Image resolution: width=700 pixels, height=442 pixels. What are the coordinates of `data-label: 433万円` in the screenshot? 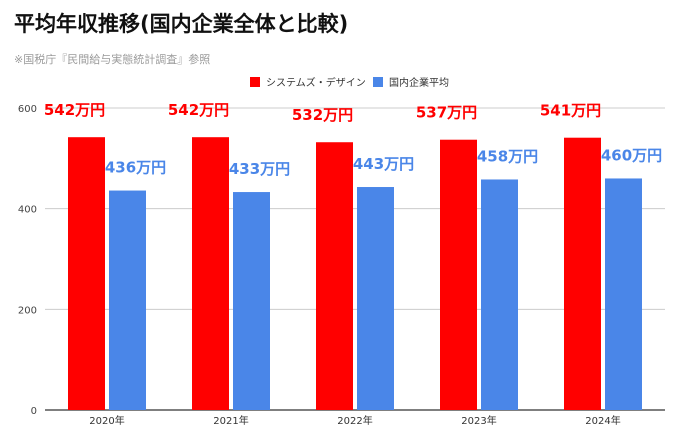 It's located at (259, 169).